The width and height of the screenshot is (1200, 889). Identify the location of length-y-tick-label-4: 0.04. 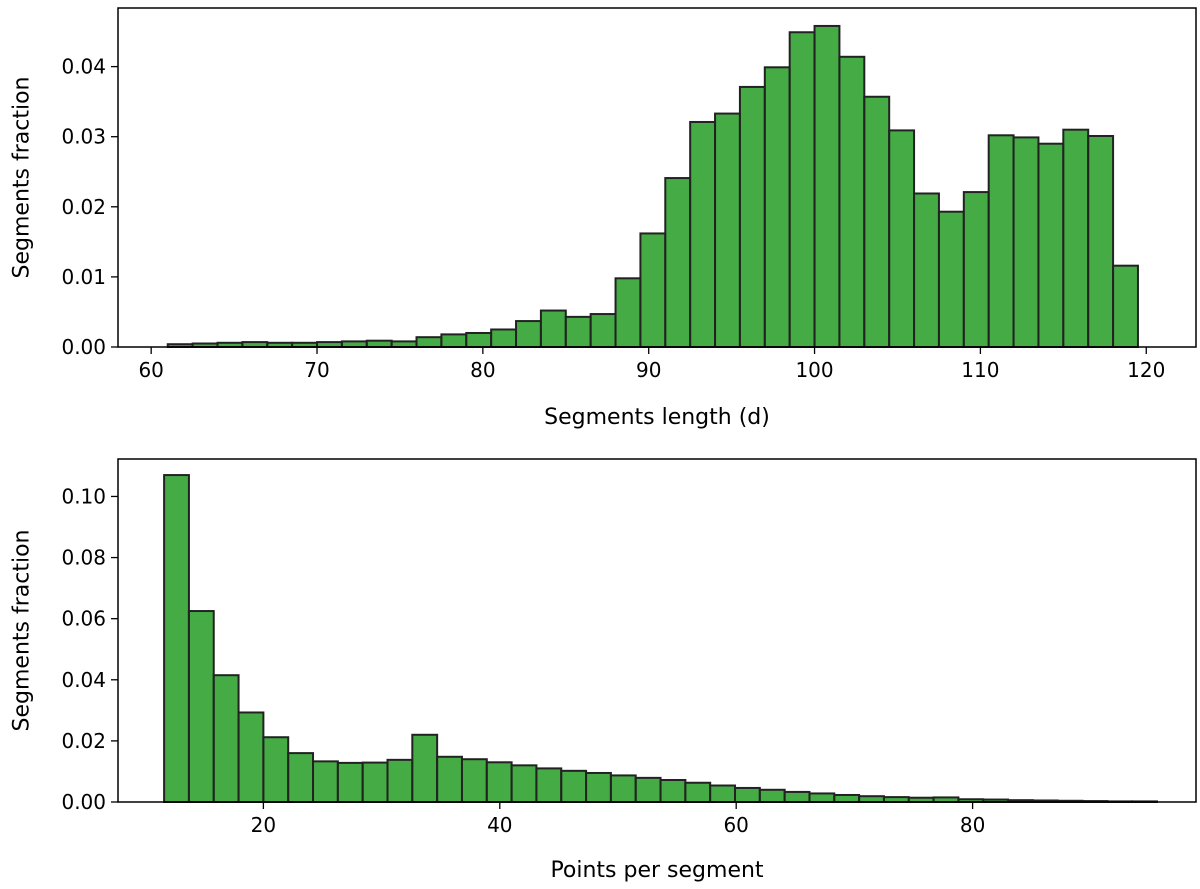
(83, 67).